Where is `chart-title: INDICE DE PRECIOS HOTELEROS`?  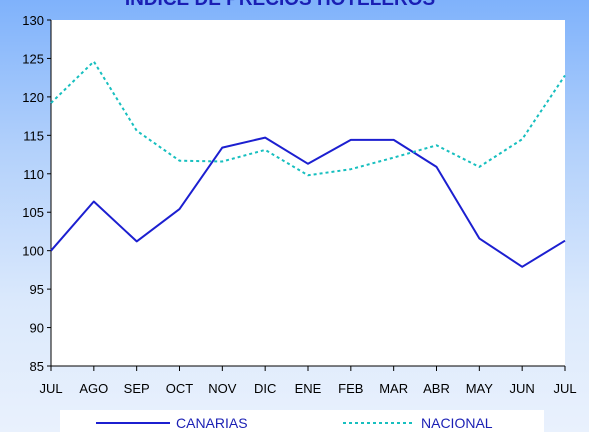
chart-title: INDICE DE PRECIOS HOTELEROS is located at coordinates (280, 5).